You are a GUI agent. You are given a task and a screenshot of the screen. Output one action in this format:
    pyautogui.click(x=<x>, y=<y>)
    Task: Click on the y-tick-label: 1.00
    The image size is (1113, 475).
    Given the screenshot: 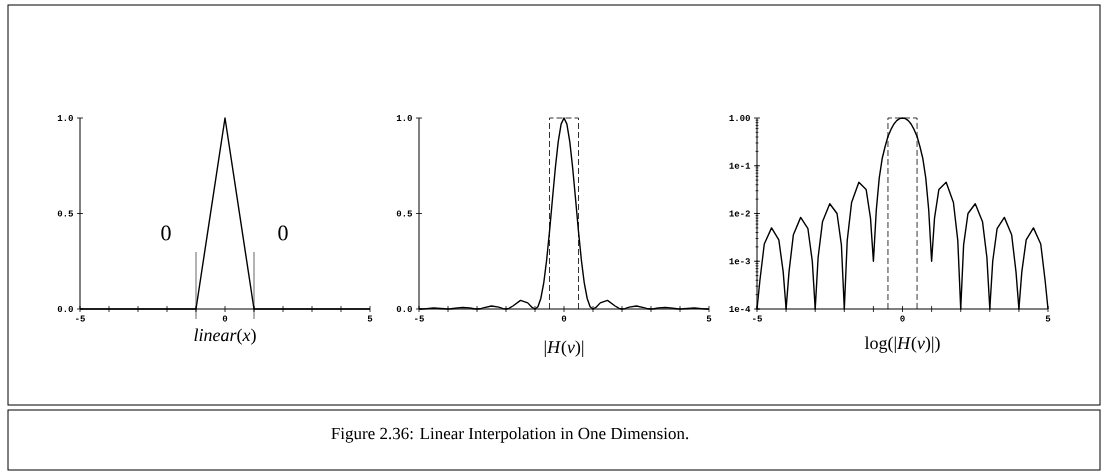 What is the action you would take?
    pyautogui.click(x=739, y=118)
    